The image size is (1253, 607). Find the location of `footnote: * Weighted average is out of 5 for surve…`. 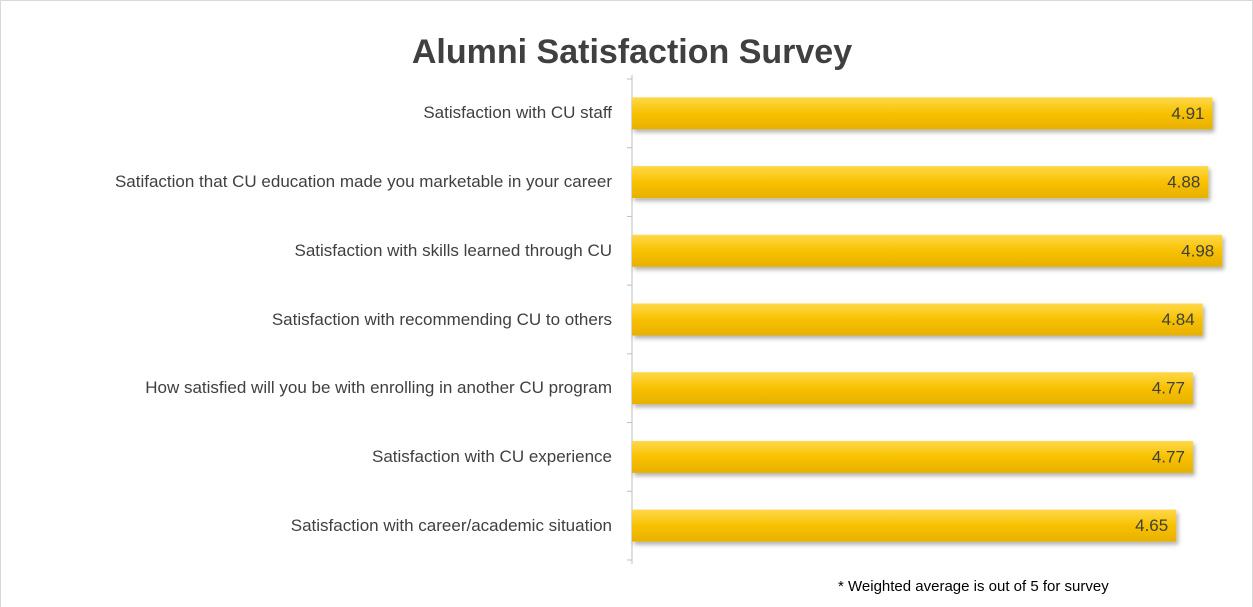

footnote: * Weighted average is out of 5 for surve… is located at coordinates (973, 586).